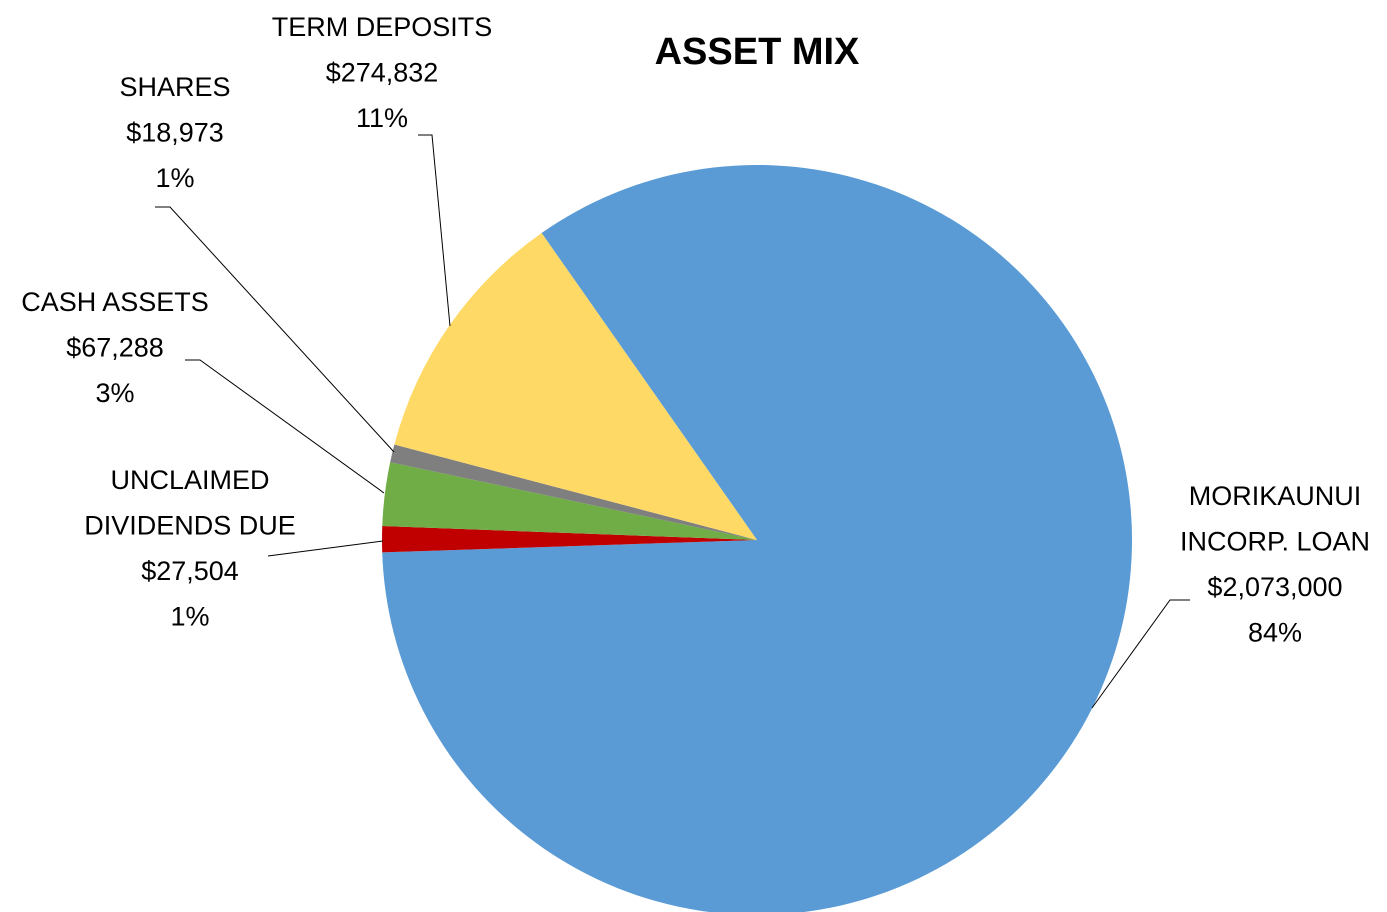 The height and width of the screenshot is (912, 1387). Describe the element at coordinates (175, 133) in the screenshot. I see `value-label: $18,973` at that location.